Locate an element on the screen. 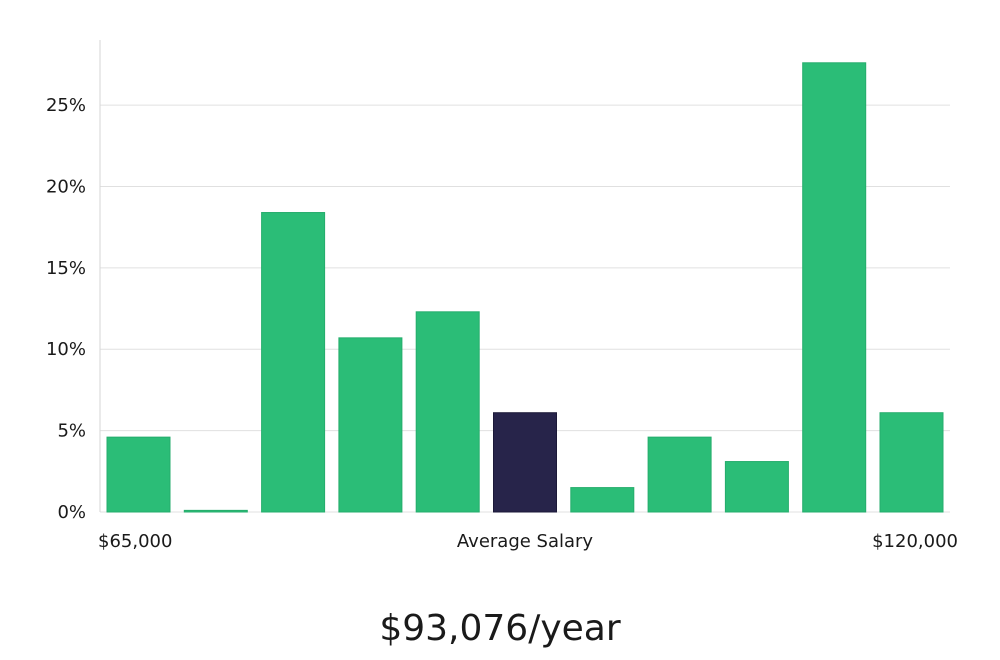 This screenshot has height=660, width=1000. histogram-bar-average is located at coordinates (525, 462).